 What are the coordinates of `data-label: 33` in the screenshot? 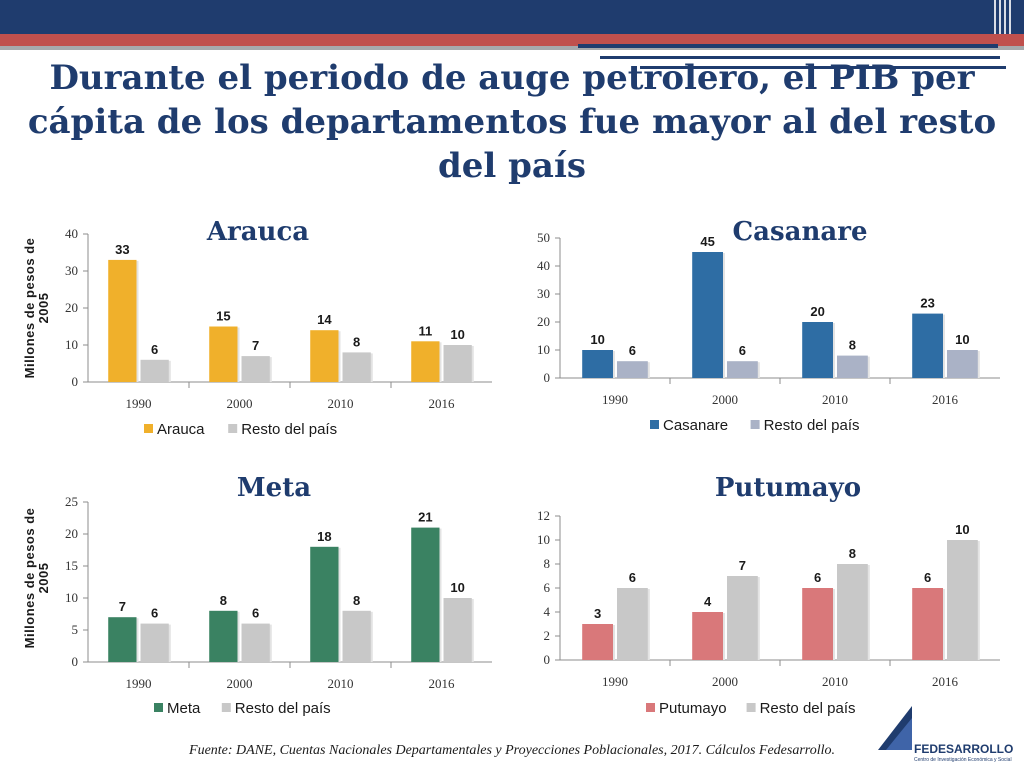 It's located at (122, 249).